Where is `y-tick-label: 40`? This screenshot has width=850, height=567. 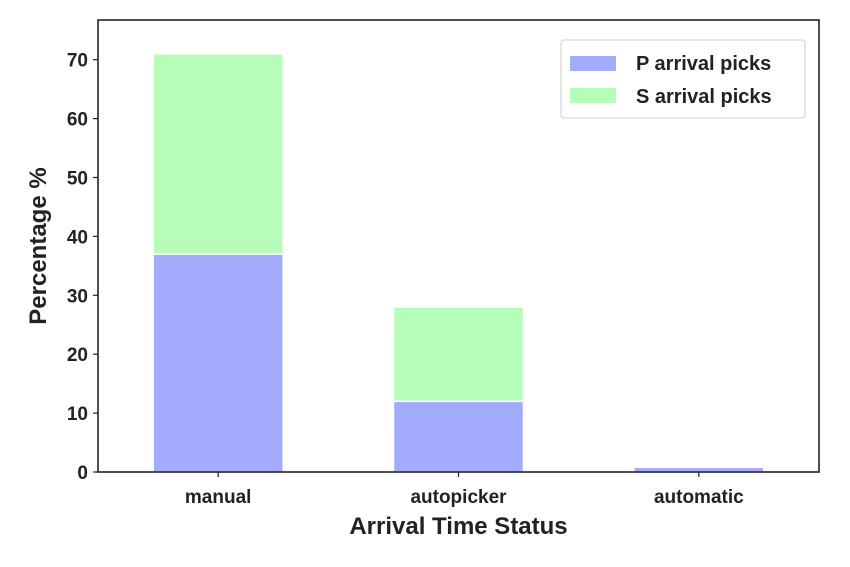 y-tick-label: 40 is located at coordinates (77, 237).